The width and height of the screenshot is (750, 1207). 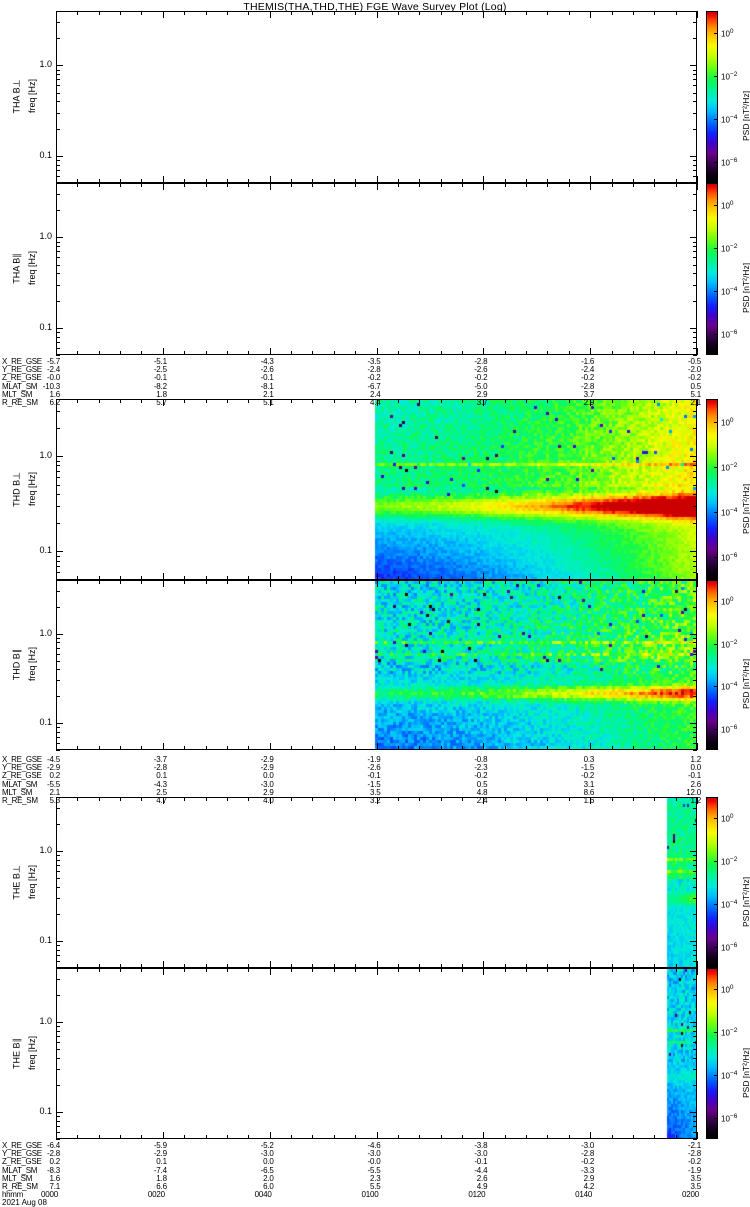 What do you see at coordinates (160, 759) in the screenshot?
I see `annot-value: -3.7` at bounding box center [160, 759].